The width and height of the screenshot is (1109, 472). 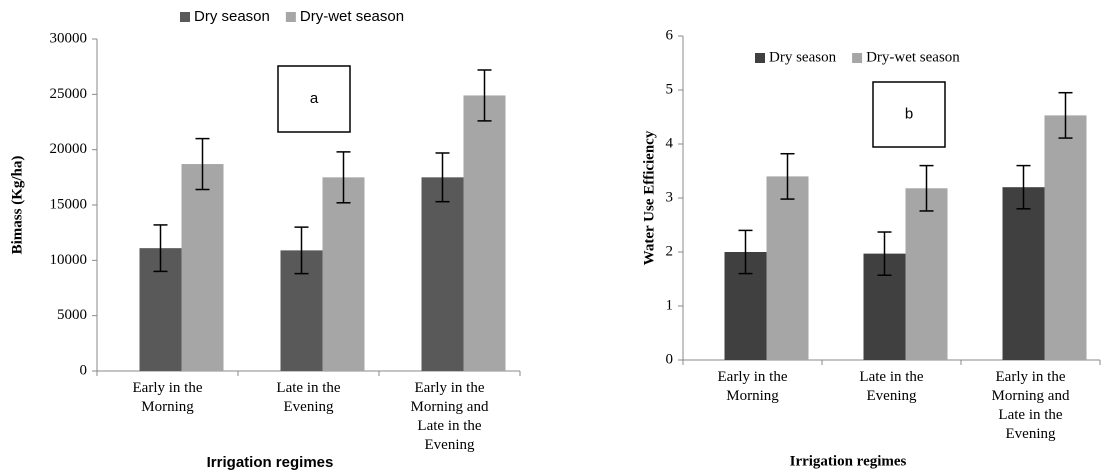 What do you see at coordinates (69, 149) in the screenshot?
I see `y-tick-label: 20000` at bounding box center [69, 149].